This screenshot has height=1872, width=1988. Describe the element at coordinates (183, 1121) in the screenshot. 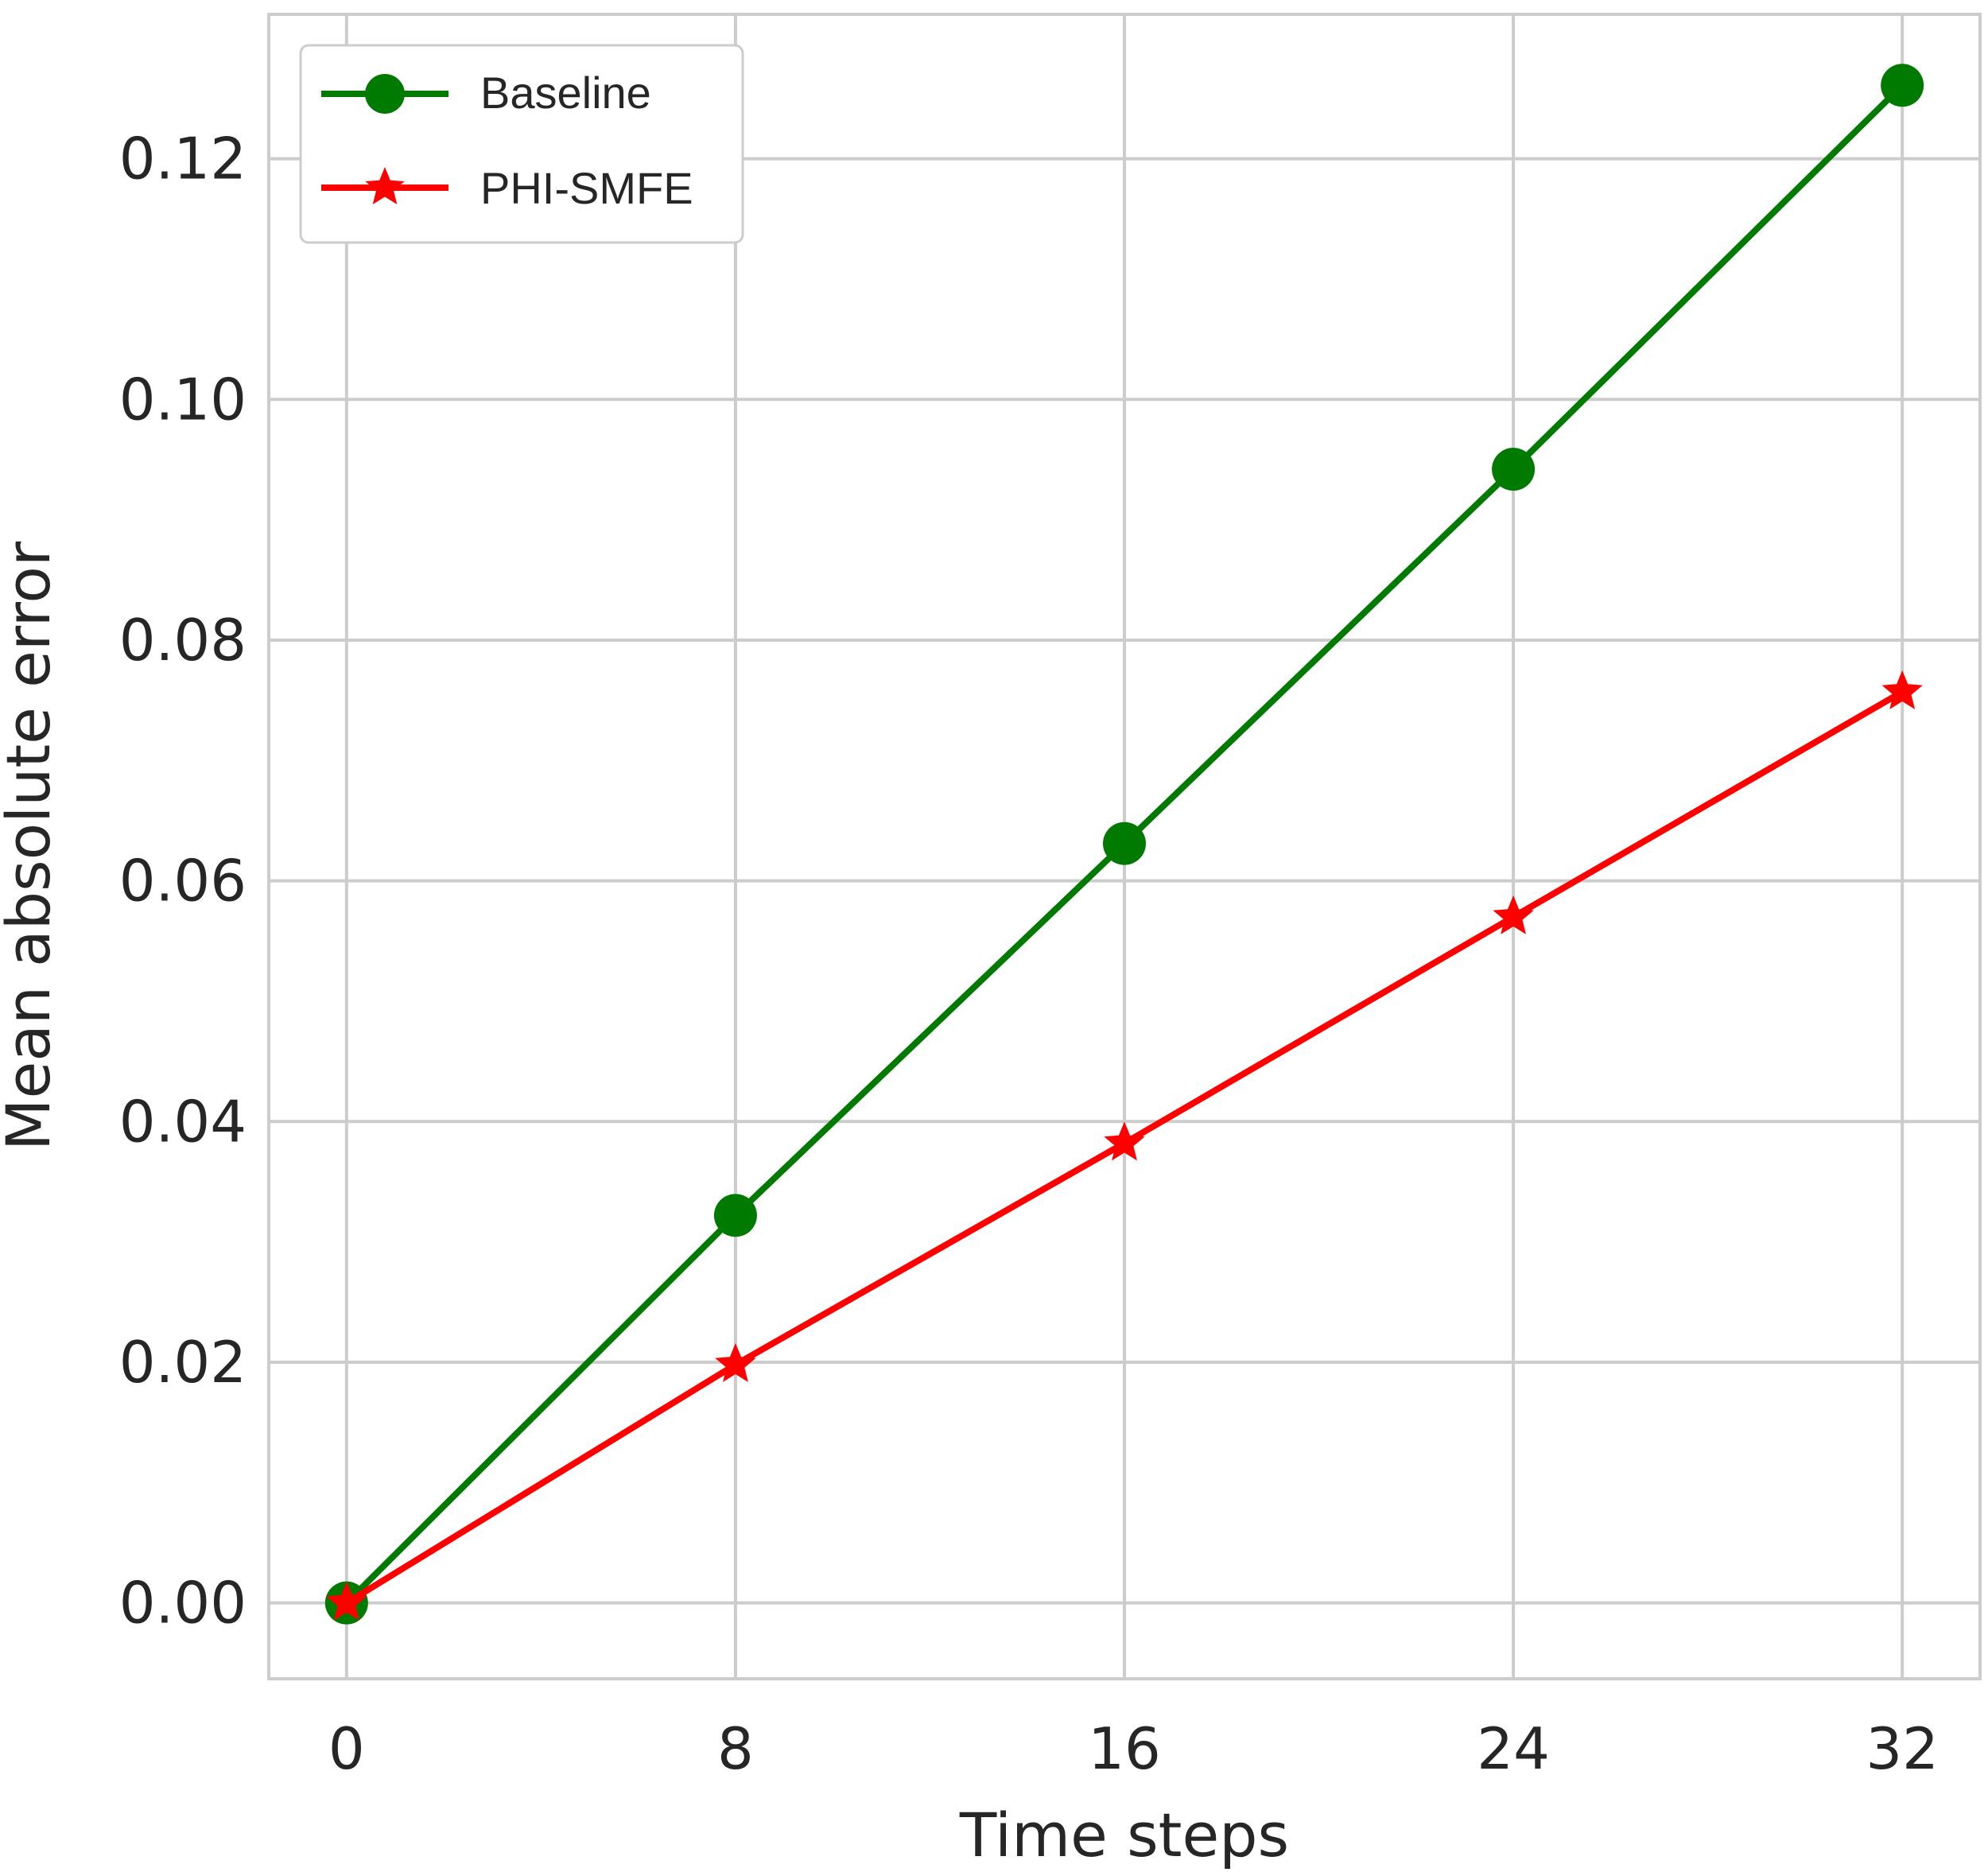

I see `y-tick-label: 0.04` at that location.